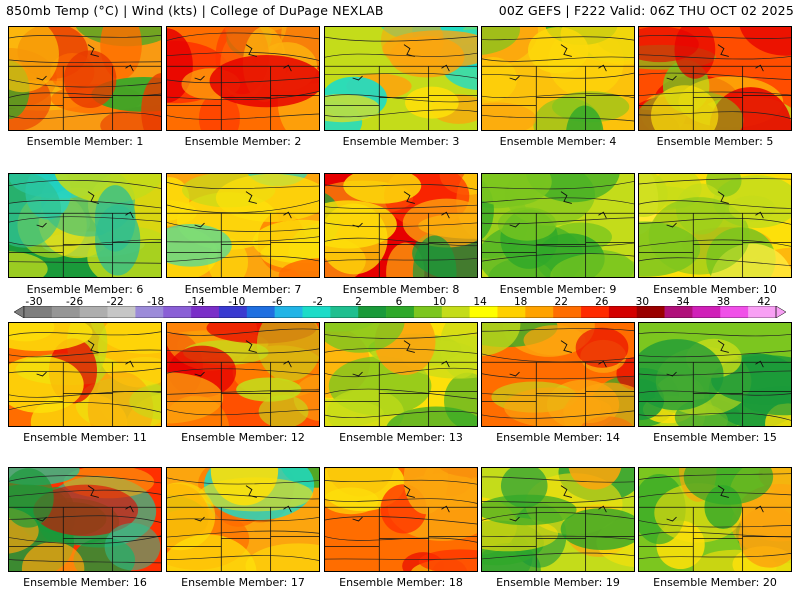 Image resolution: width=800 pixels, height=600 pixels. Describe the element at coordinates (602, 302) in the screenshot. I see `colorbar-tick-label: 26` at that location.